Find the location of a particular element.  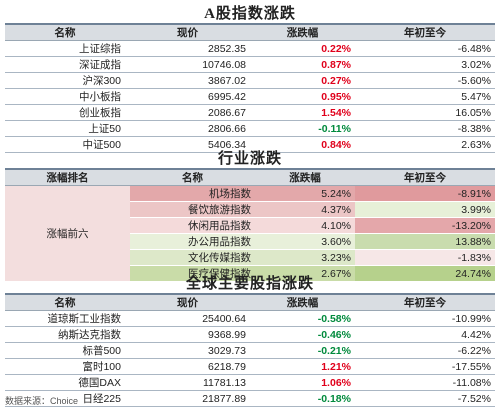

industry-ytd: -1.83% is located at coordinates (425, 257).